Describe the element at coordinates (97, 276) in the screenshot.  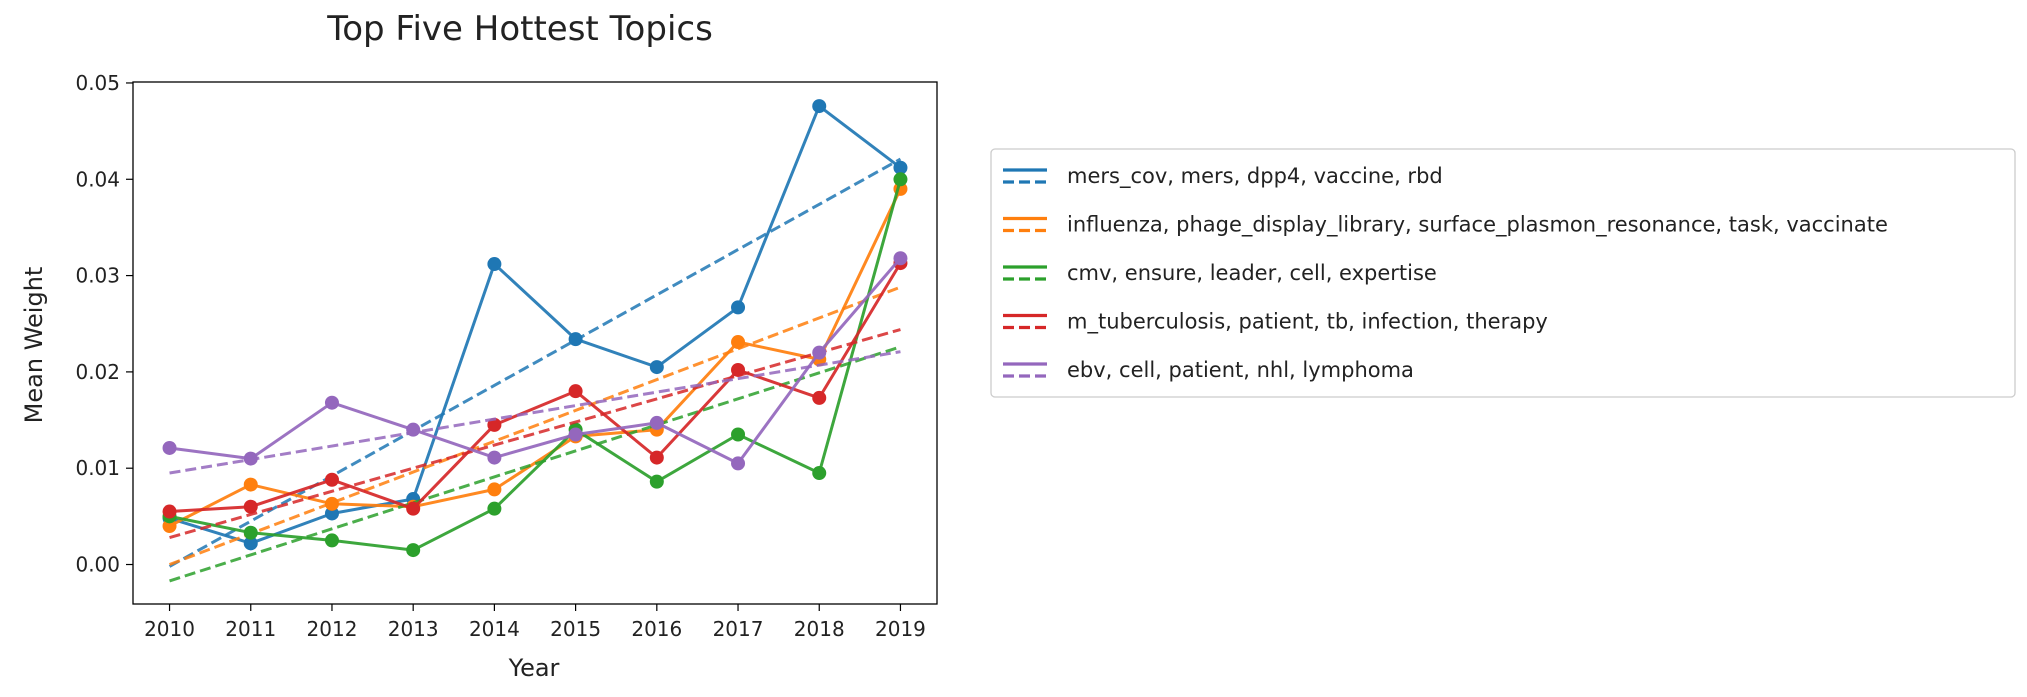
I see `y-tick-label: 0.03` at that location.